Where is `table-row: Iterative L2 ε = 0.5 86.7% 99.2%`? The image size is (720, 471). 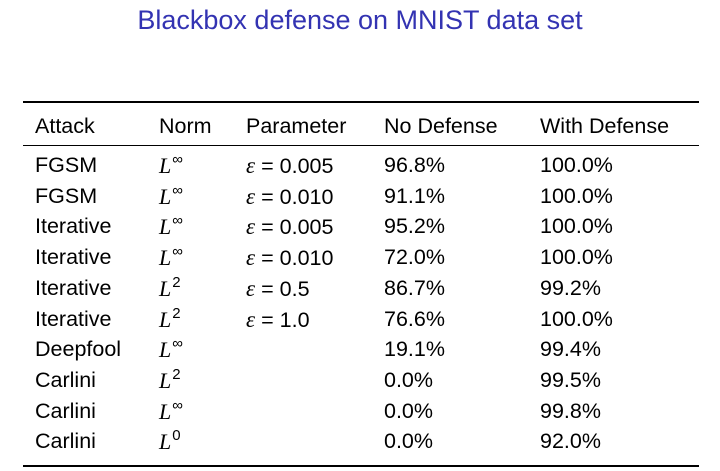 table-row: Iterative L2 ε = 0.5 86.7% 99.2% is located at coordinates (360, 288).